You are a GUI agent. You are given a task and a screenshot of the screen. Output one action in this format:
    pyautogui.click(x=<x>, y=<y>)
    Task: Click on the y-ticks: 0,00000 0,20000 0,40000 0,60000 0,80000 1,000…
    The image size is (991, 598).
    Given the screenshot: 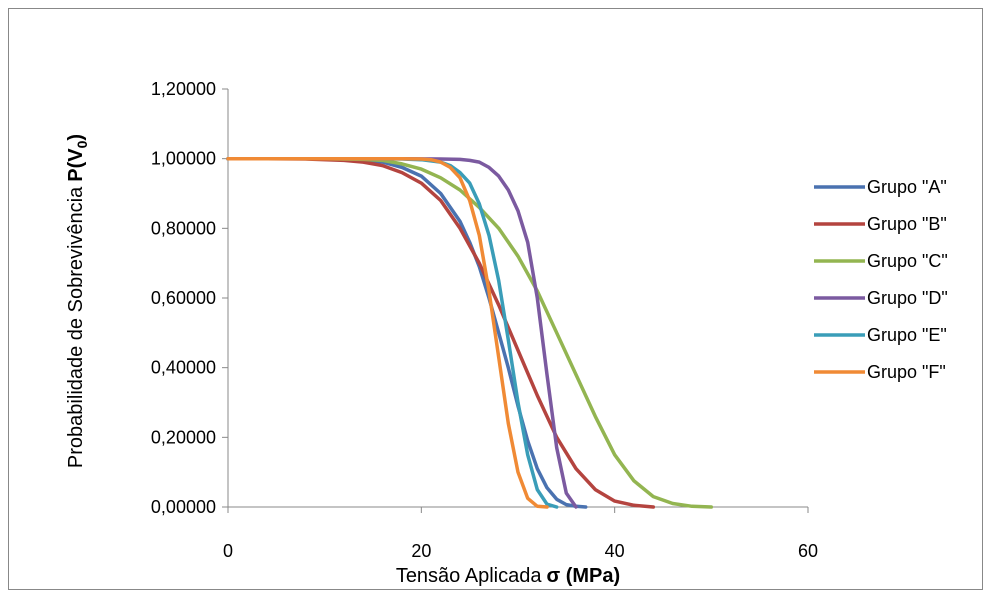 What is the action you would take?
    pyautogui.click(x=189, y=298)
    